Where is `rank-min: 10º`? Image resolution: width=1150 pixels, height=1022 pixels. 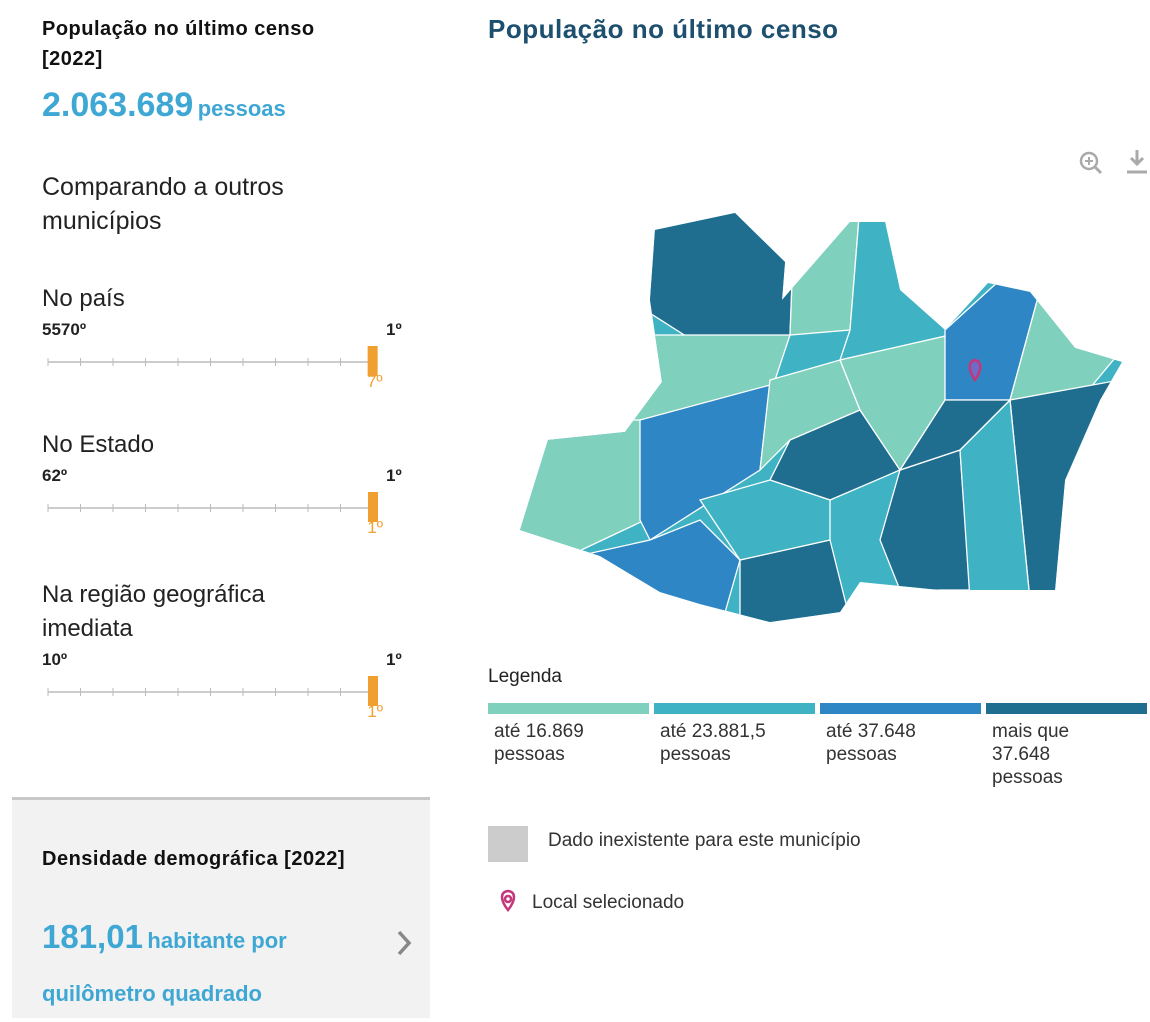 rank-min: 10º is located at coordinates (55, 659).